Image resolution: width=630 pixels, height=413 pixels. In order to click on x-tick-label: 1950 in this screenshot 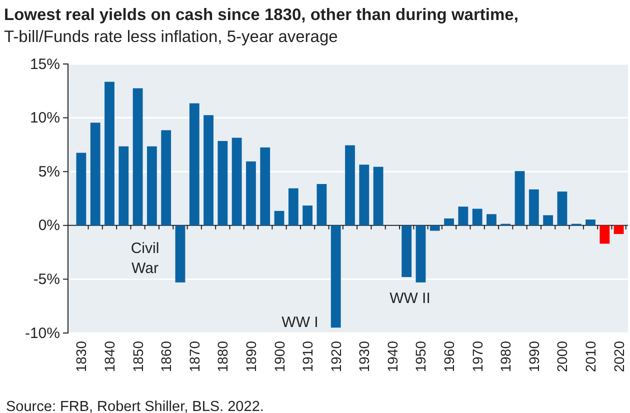, I will do `click(420, 356)`.